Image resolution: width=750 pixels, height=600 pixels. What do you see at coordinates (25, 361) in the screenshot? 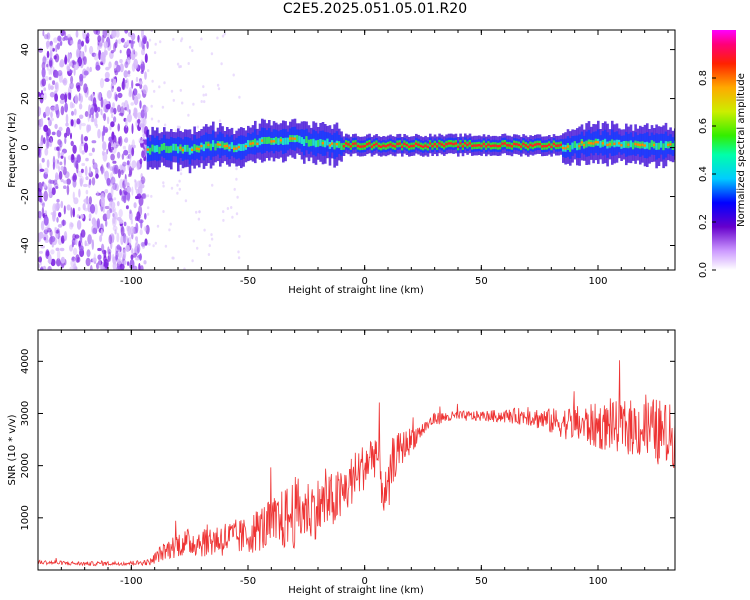
I see `y-tick-label: 4000` at bounding box center [25, 361].